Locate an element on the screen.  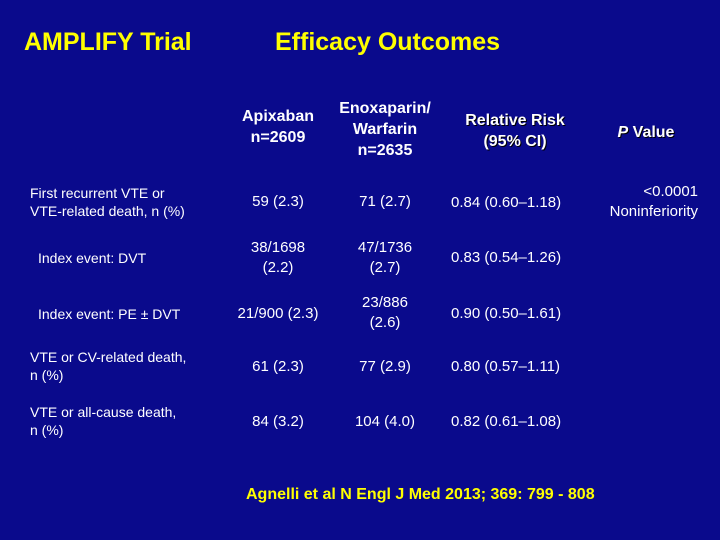
cell-line: 47/1736 is located at coordinates (385, 247).